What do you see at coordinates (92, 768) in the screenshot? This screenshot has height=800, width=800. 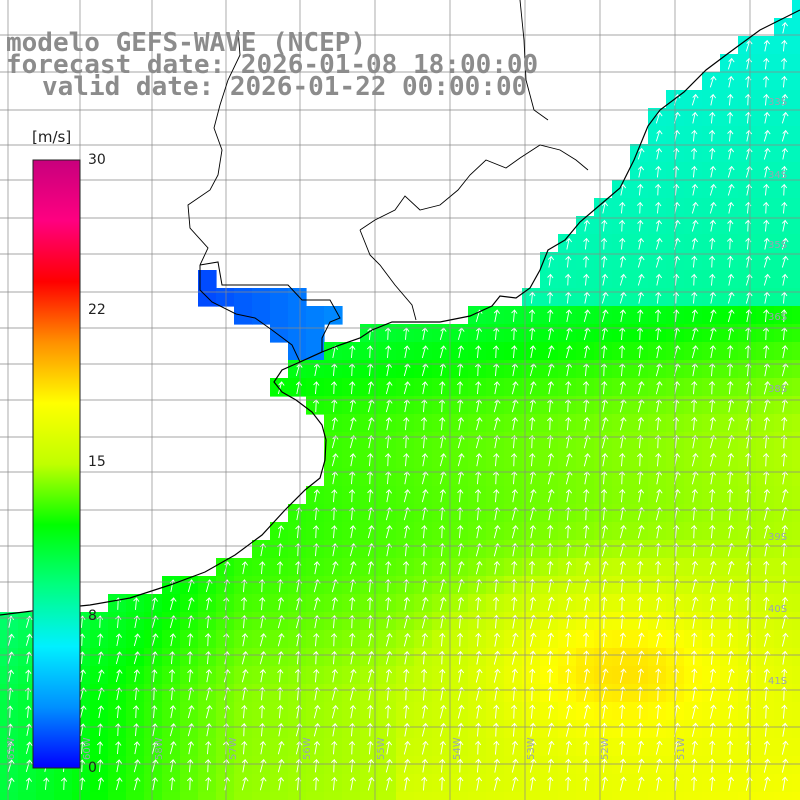 I see `colorbar-tick-0: 0` at bounding box center [92, 768].